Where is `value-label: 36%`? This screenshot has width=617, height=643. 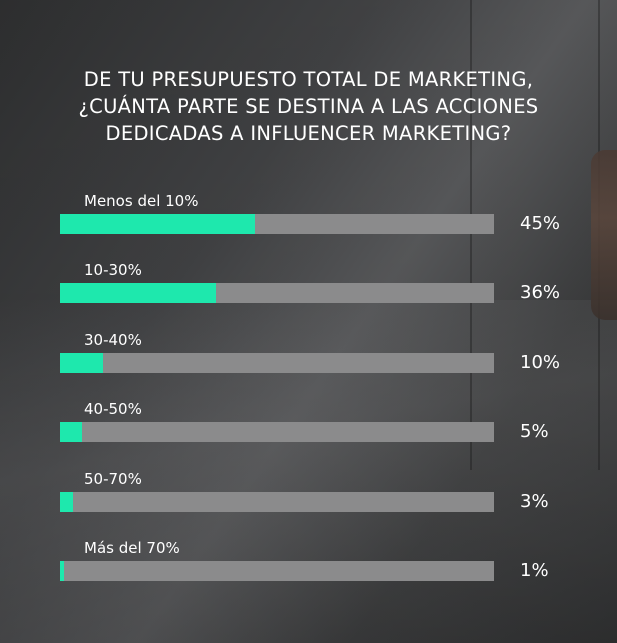
value-label: 36% is located at coordinates (540, 293).